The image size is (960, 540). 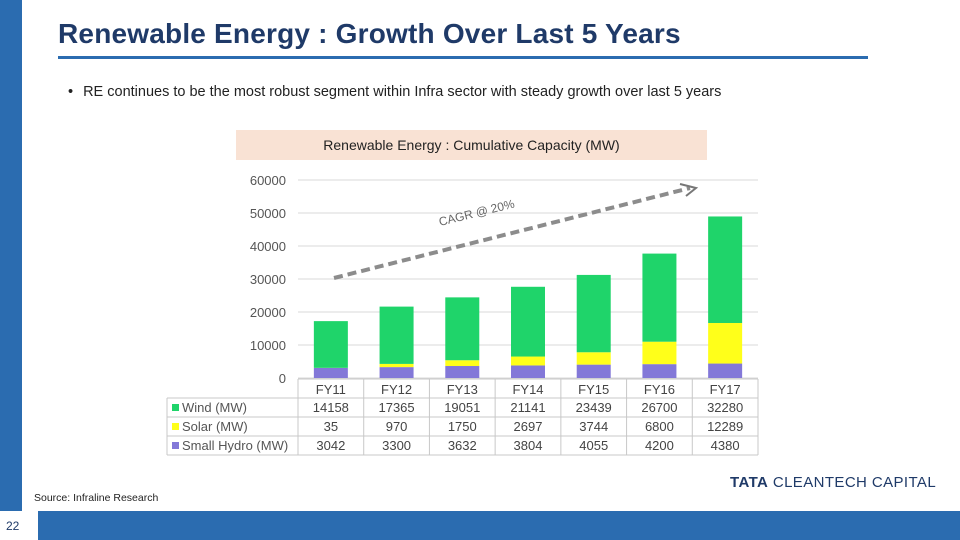 I want to click on data-label: 2697, so click(x=528, y=426).